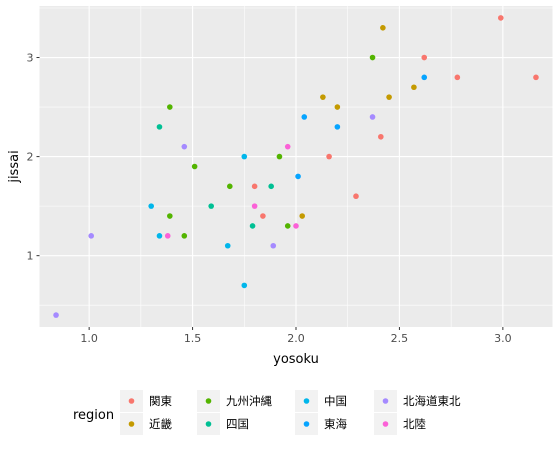  What do you see at coordinates (30, 256) in the screenshot?
I see `y-tick-label: 1` at bounding box center [30, 256].